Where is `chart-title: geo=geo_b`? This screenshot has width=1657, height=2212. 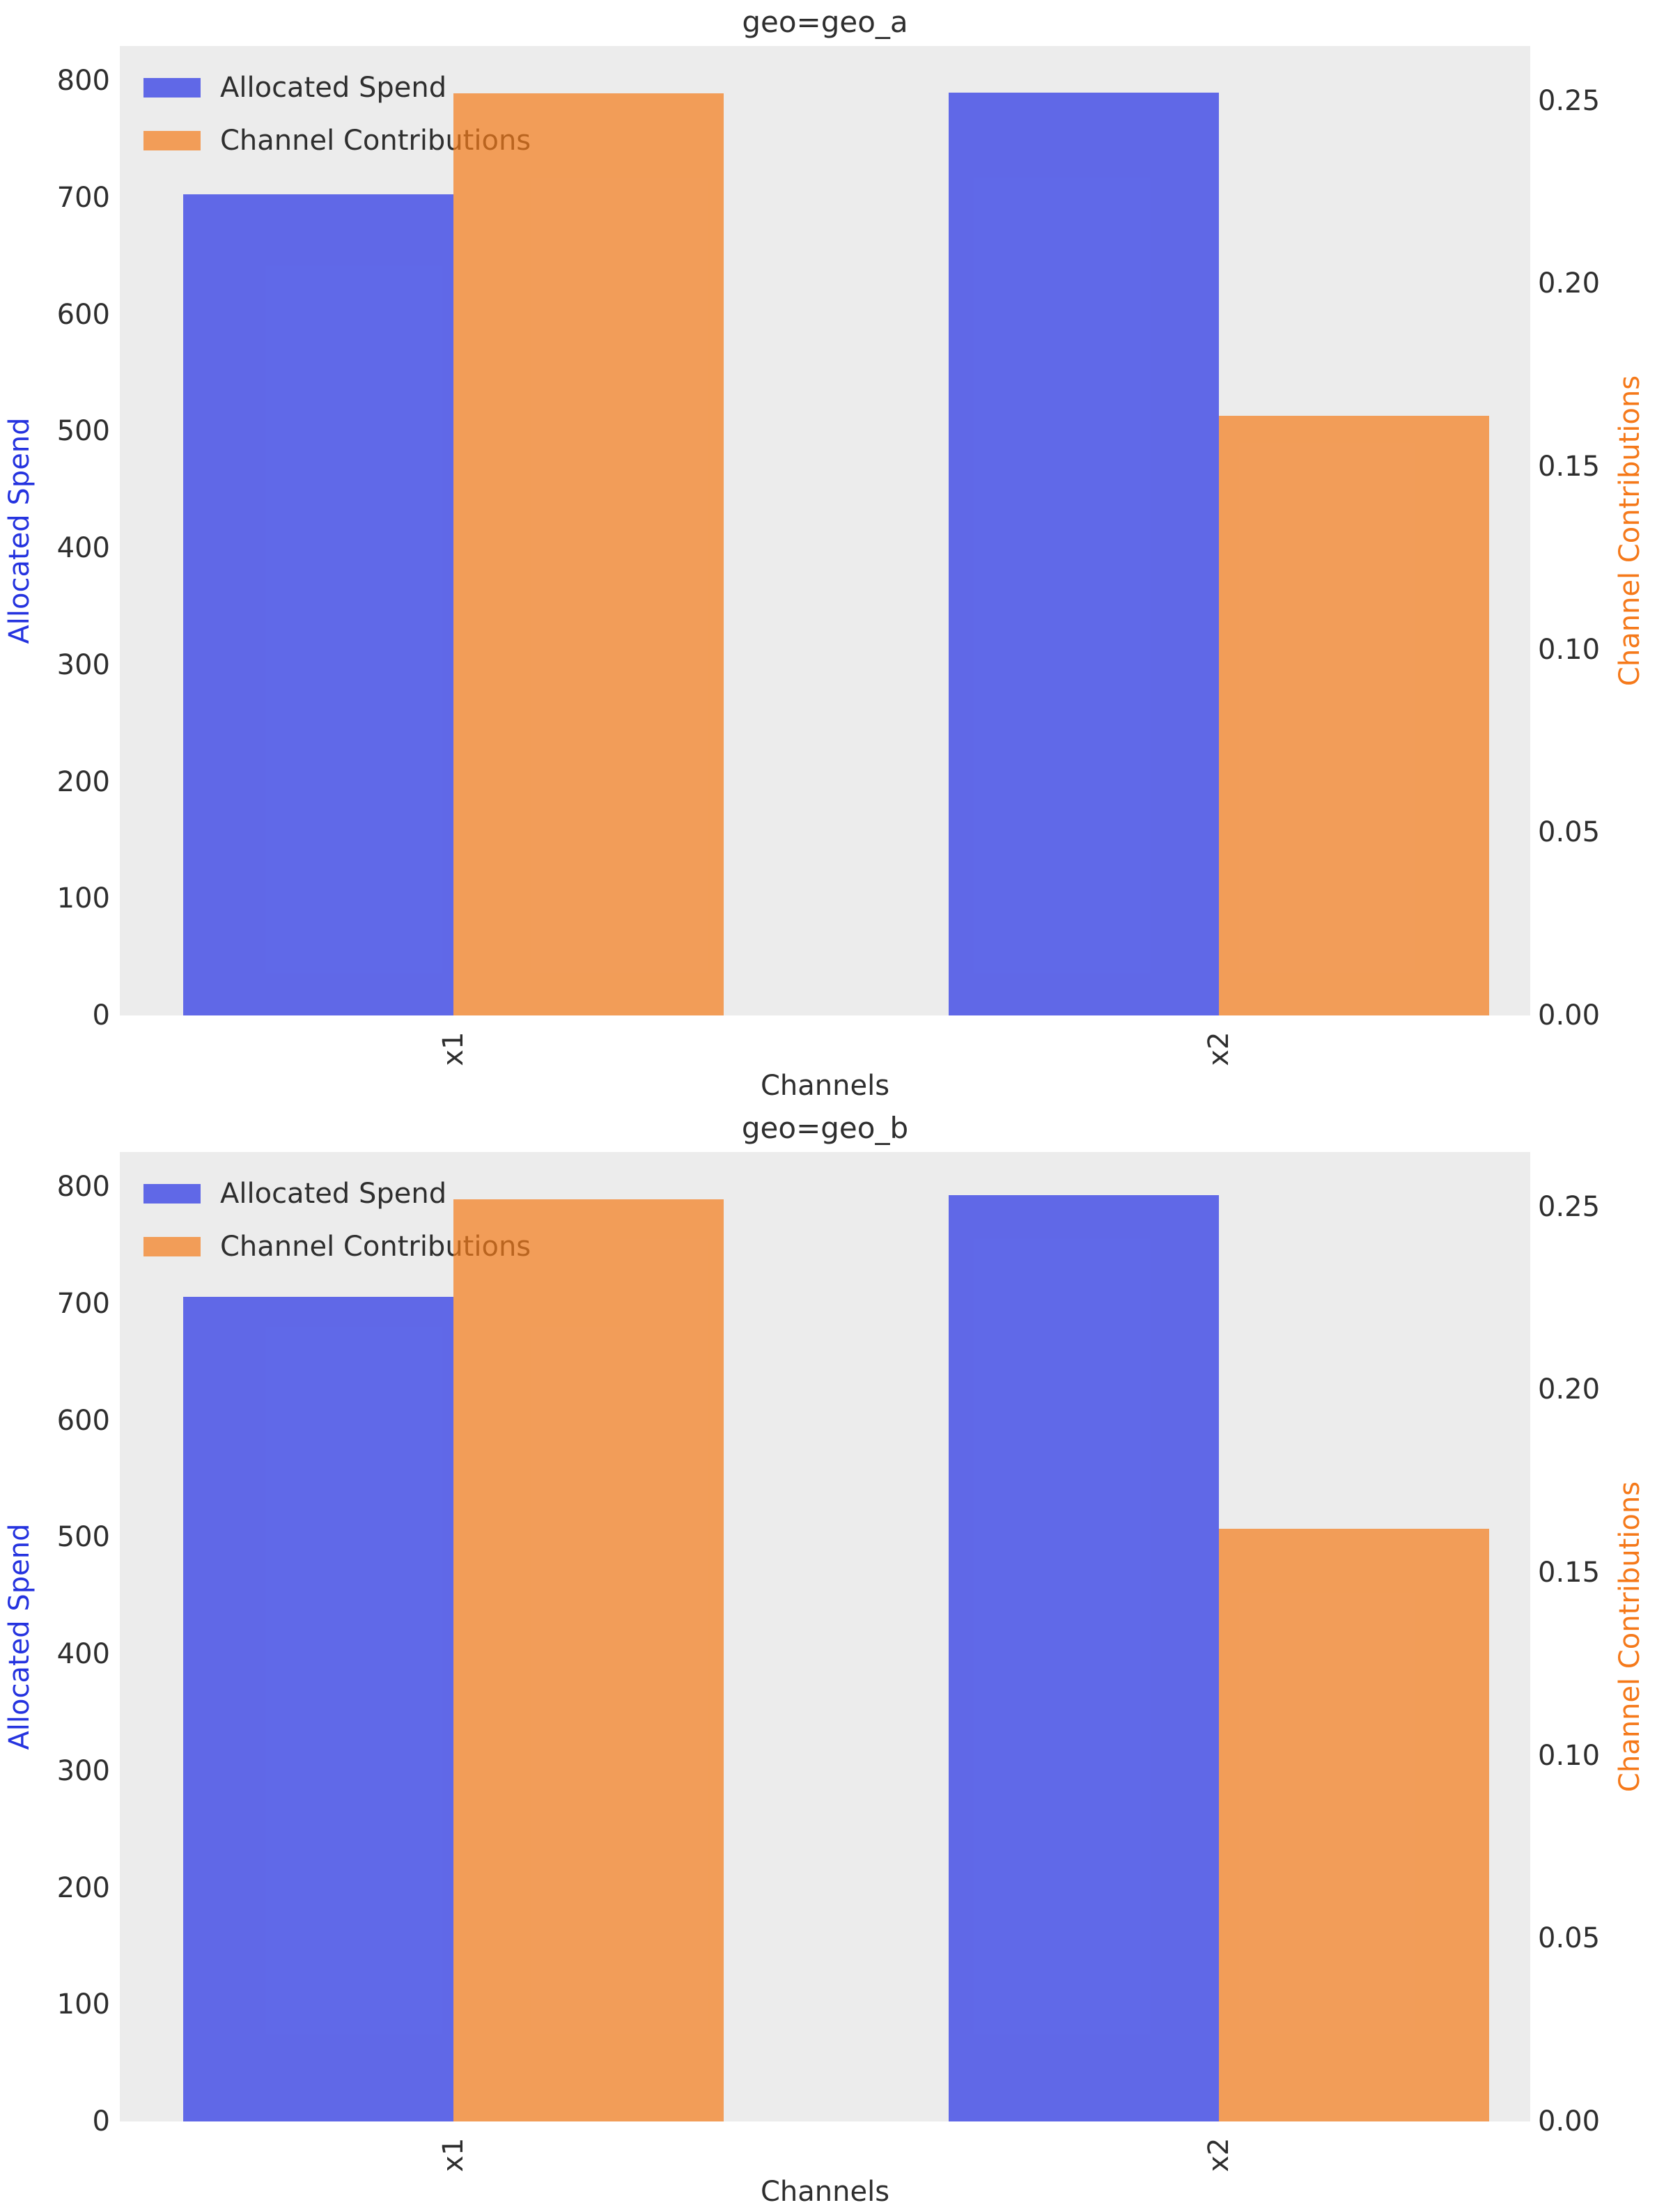 chart-title: geo=geo_b is located at coordinates (825, 1128).